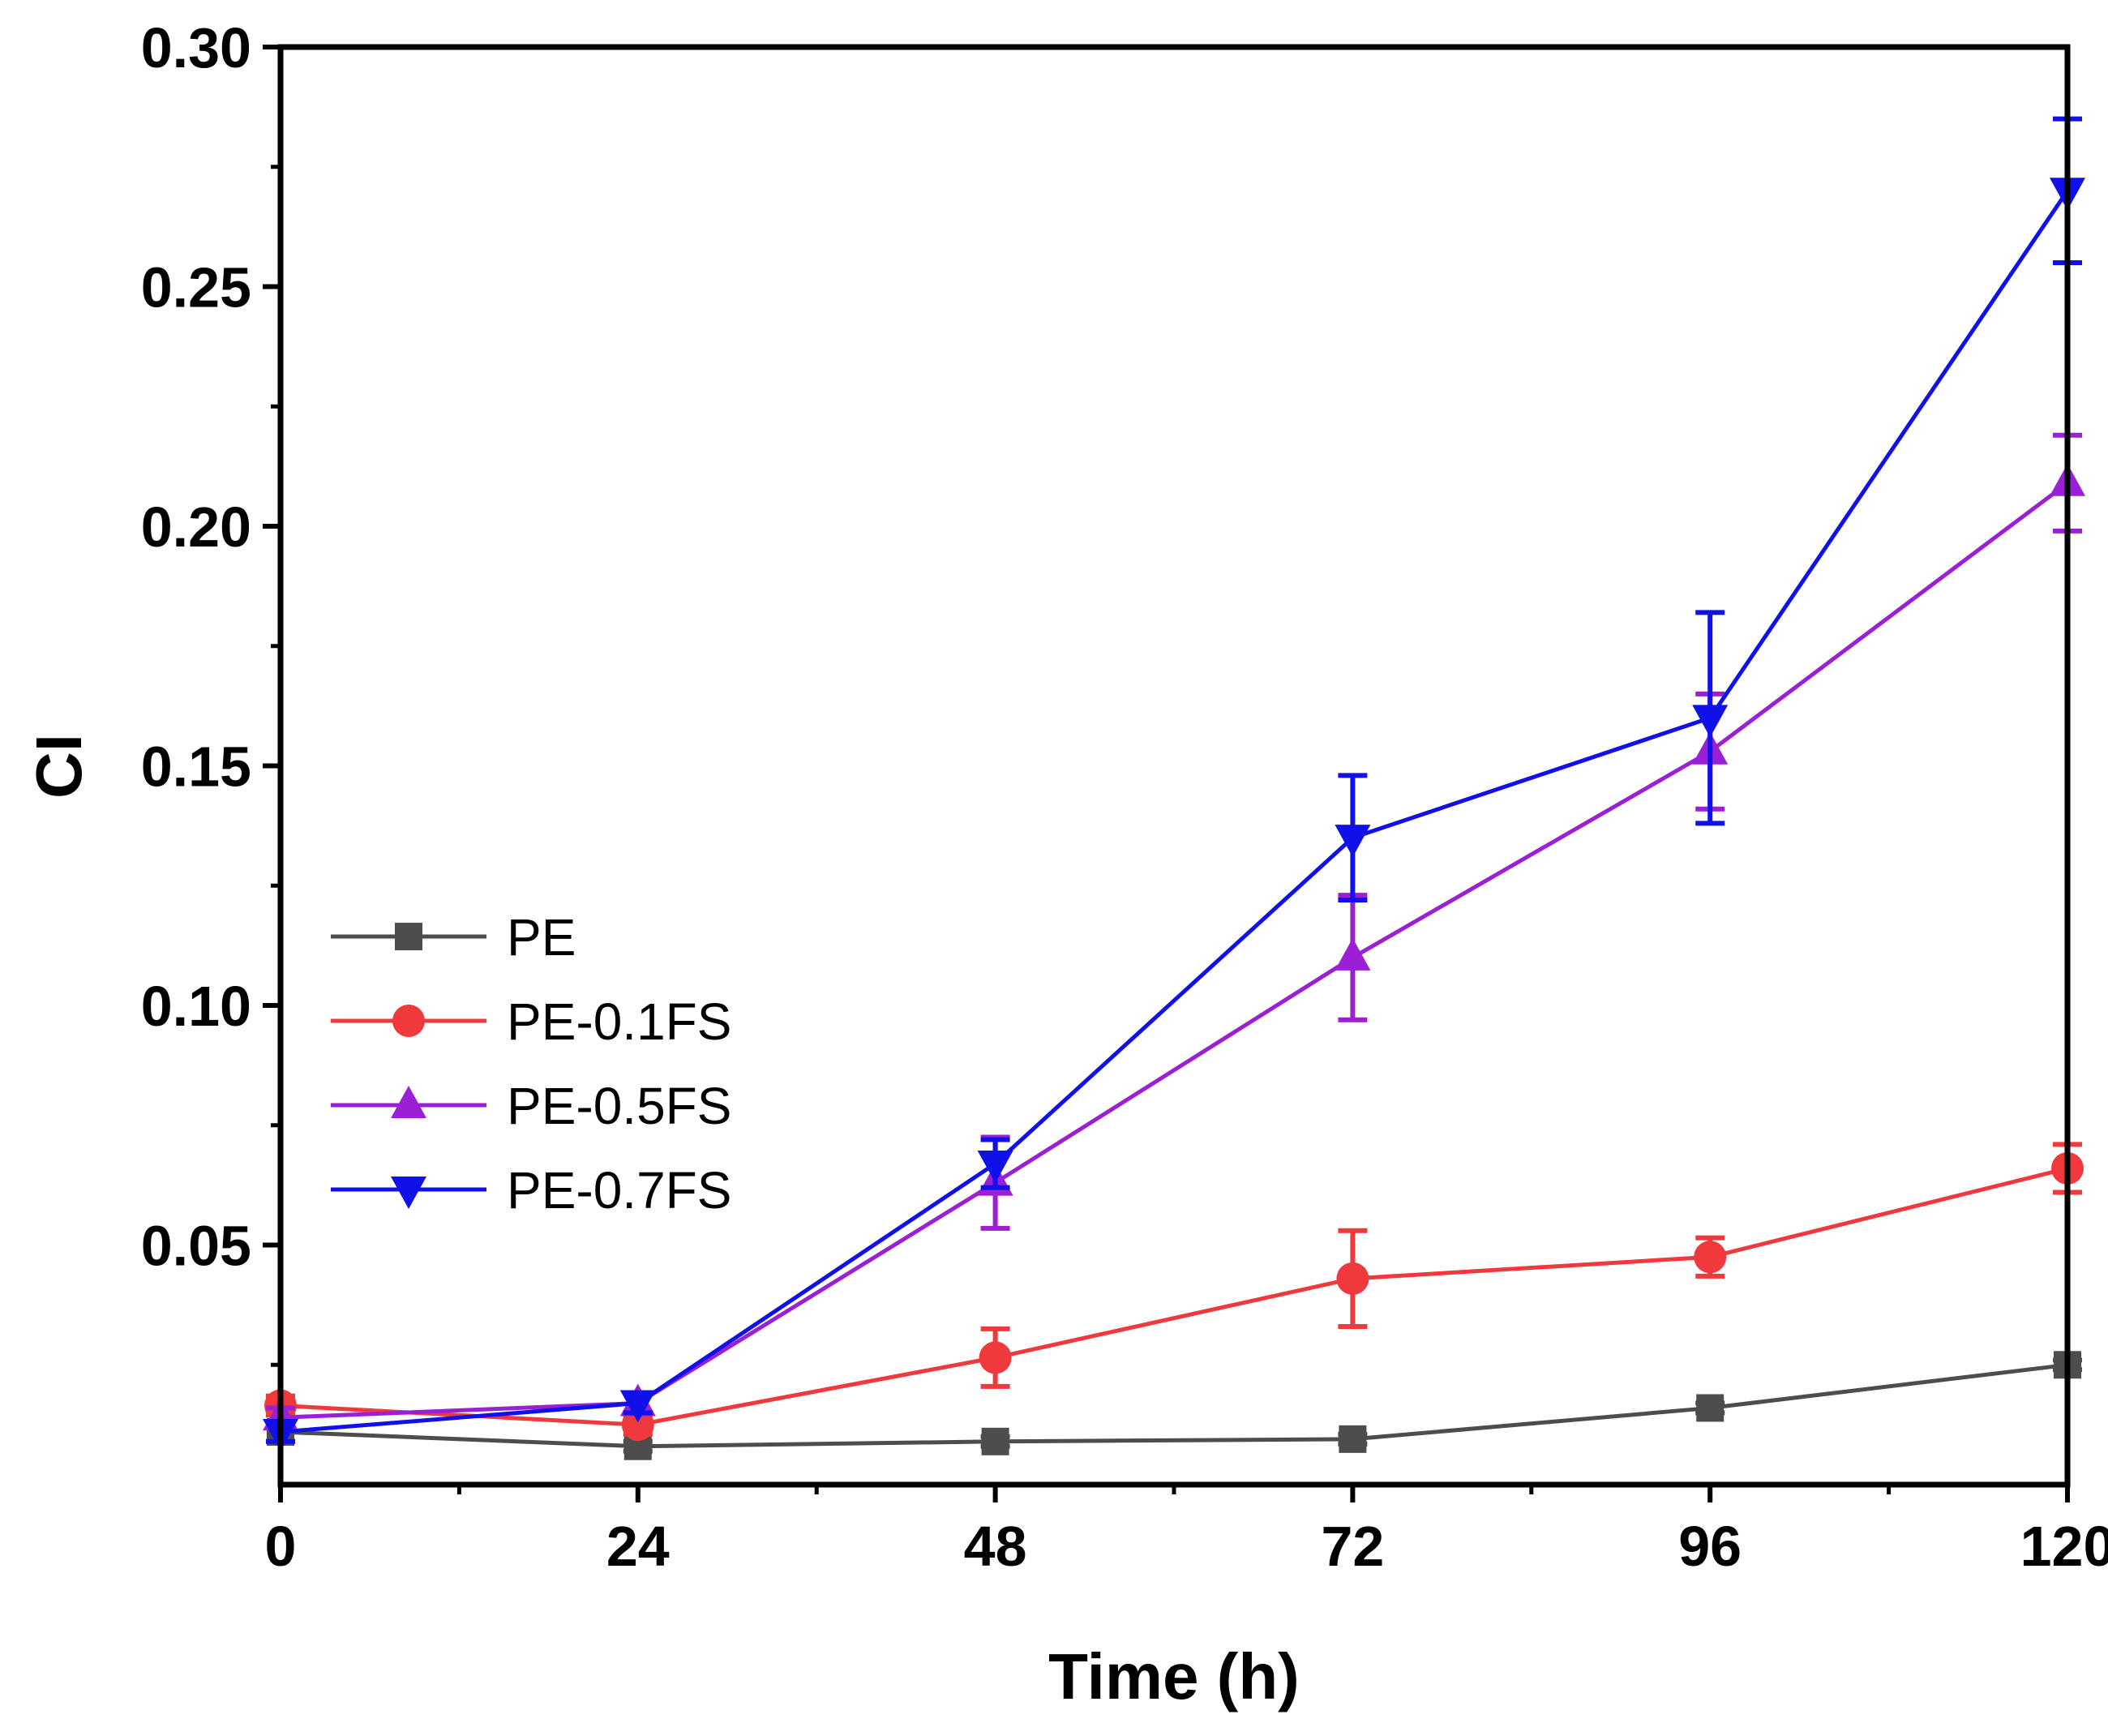 The image size is (2108, 1736). I want to click on y-axis-title: CI, so click(59, 766).